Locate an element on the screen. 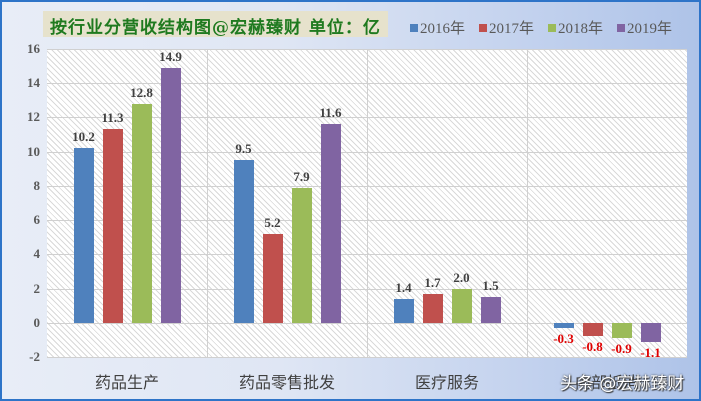  y-tick-label: 8 is located at coordinates (37, 185).